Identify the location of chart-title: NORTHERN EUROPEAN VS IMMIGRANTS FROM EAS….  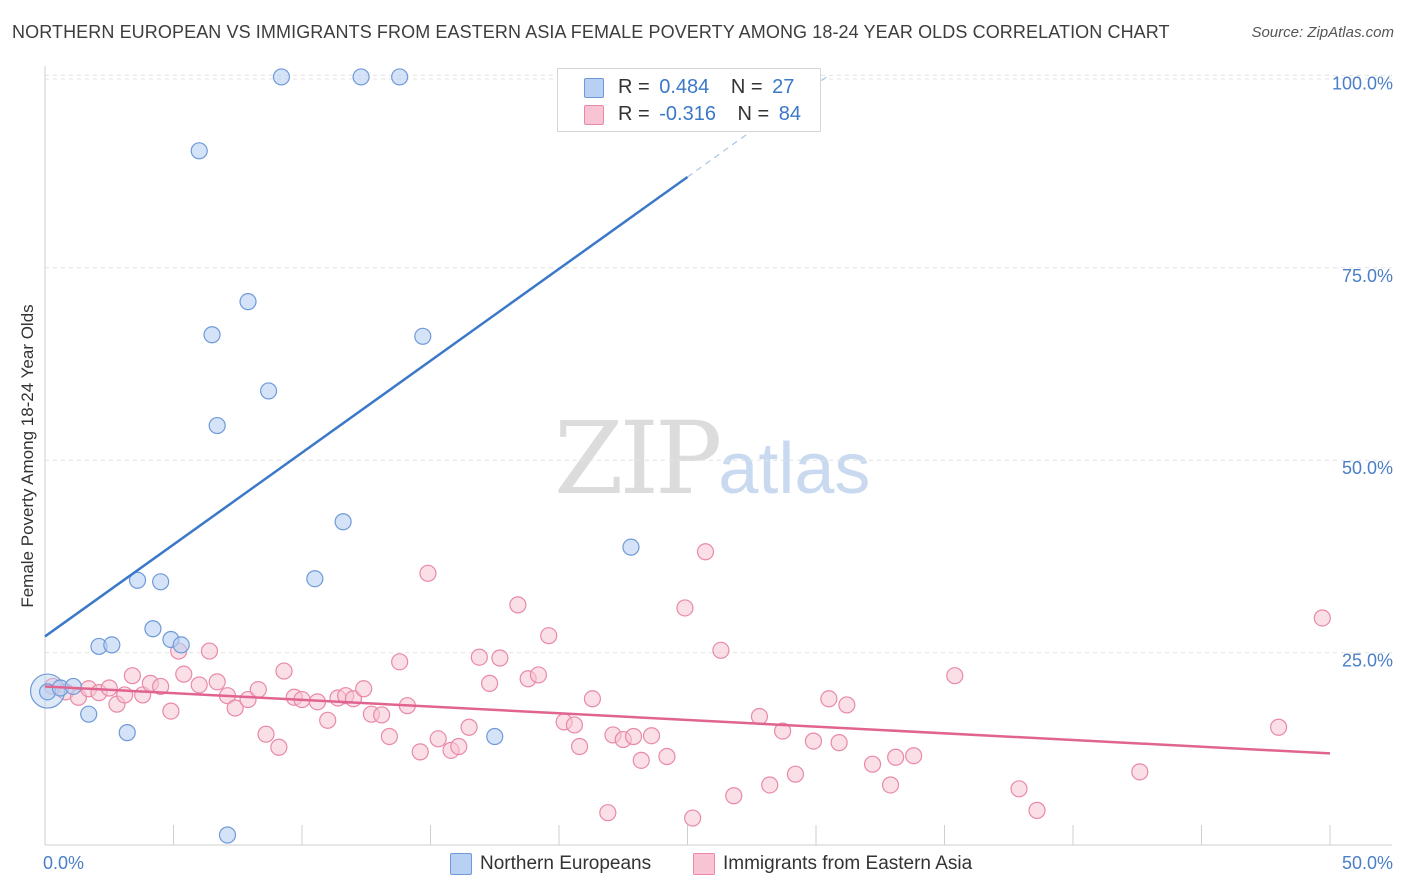
(591, 32).